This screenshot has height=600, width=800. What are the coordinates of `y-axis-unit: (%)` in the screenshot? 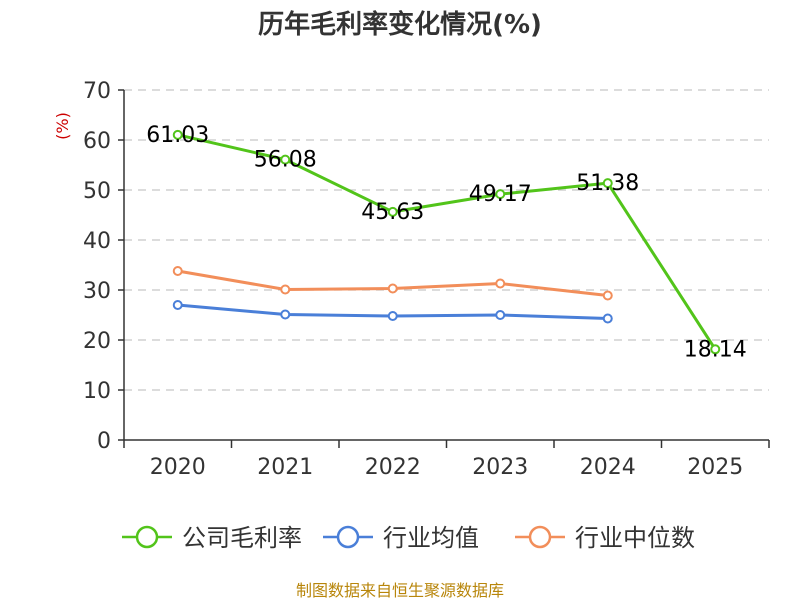 It's located at (62, 126).